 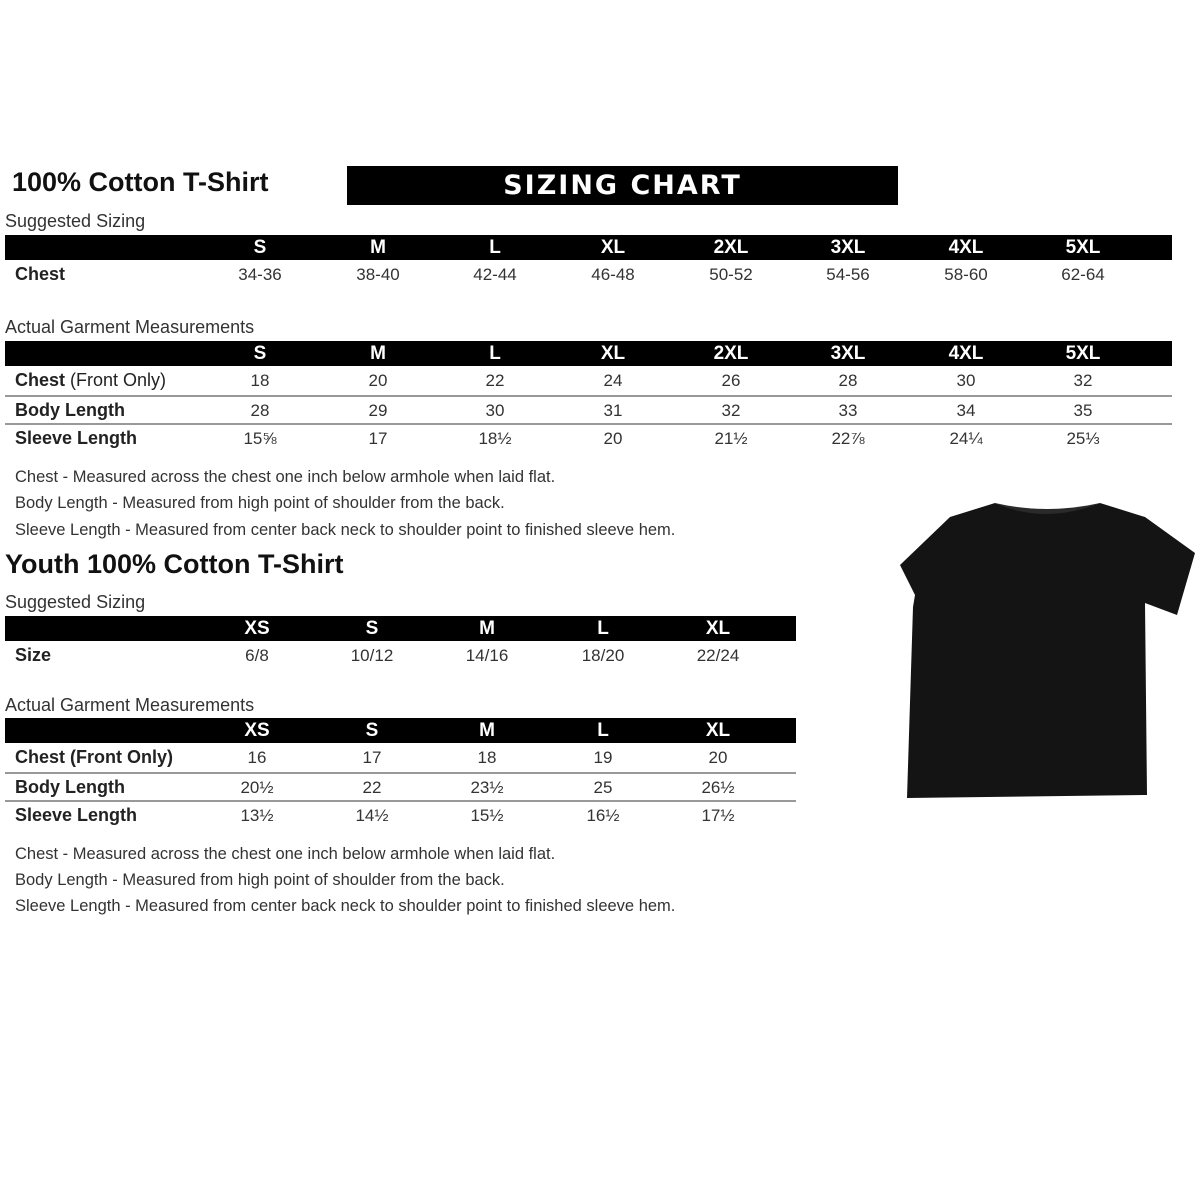 What do you see at coordinates (400, 656) in the screenshot?
I see `table-row: Size 6/8 10/12 14/16 18/20 22/24` at bounding box center [400, 656].